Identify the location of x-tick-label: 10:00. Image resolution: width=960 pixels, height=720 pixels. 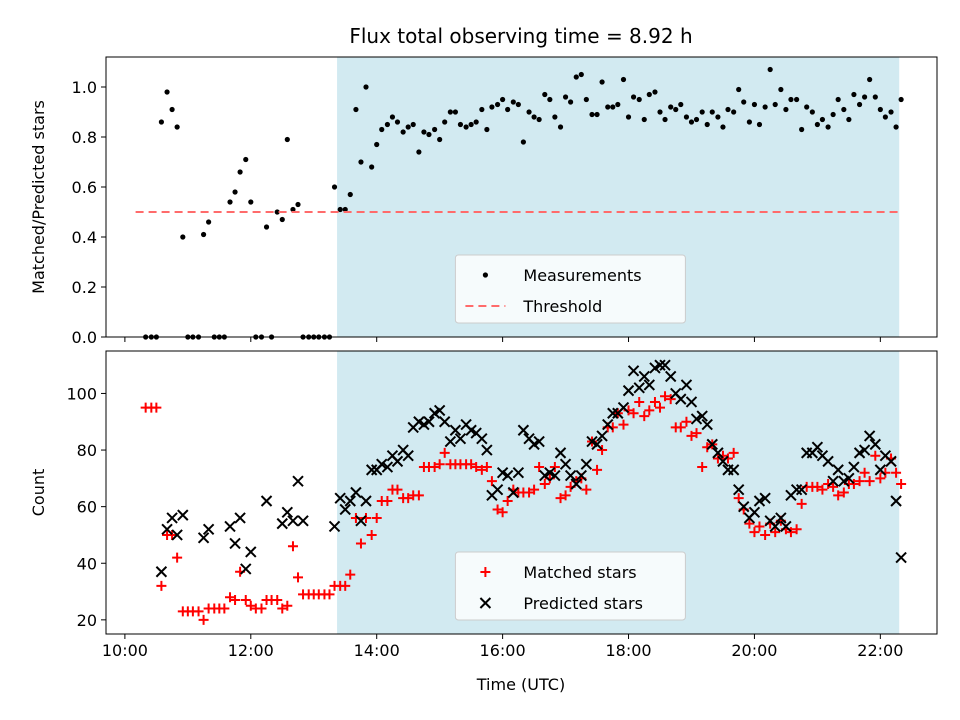
(125, 650).